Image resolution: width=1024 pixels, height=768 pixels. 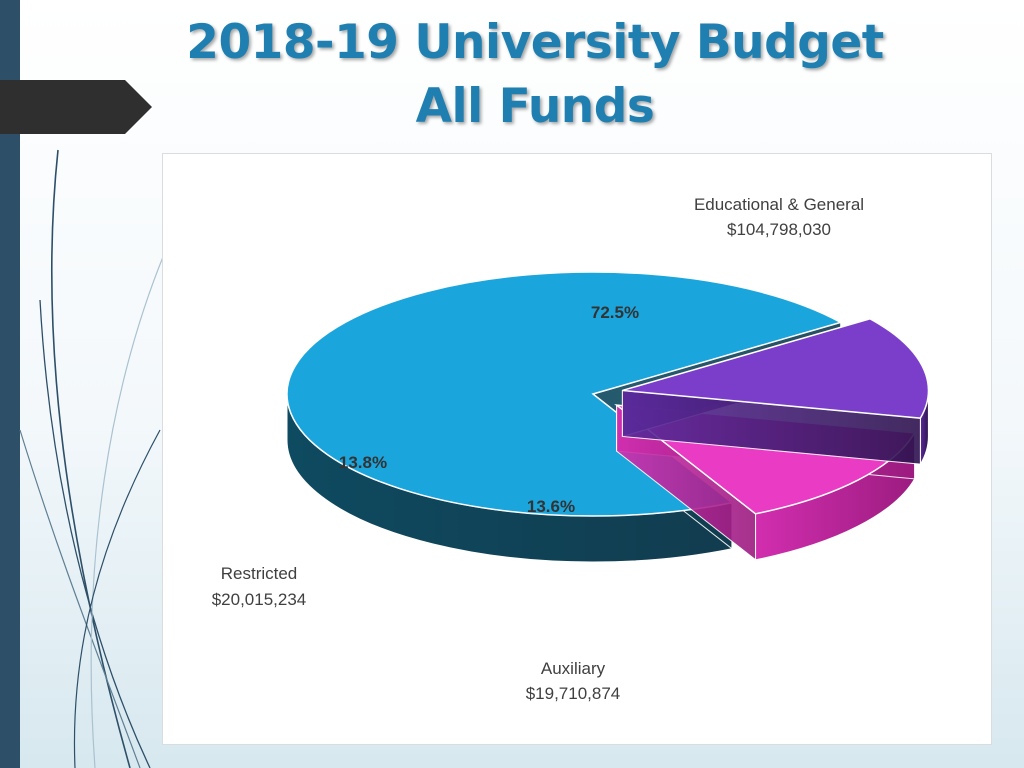 I want to click on label-auxiliary-category: Auxiliary, so click(x=573, y=668).